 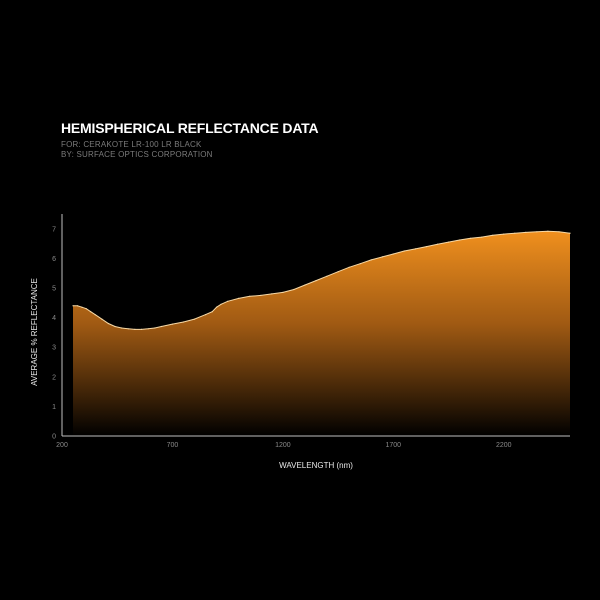 I want to click on x-tick-label: 200, so click(x=62, y=445).